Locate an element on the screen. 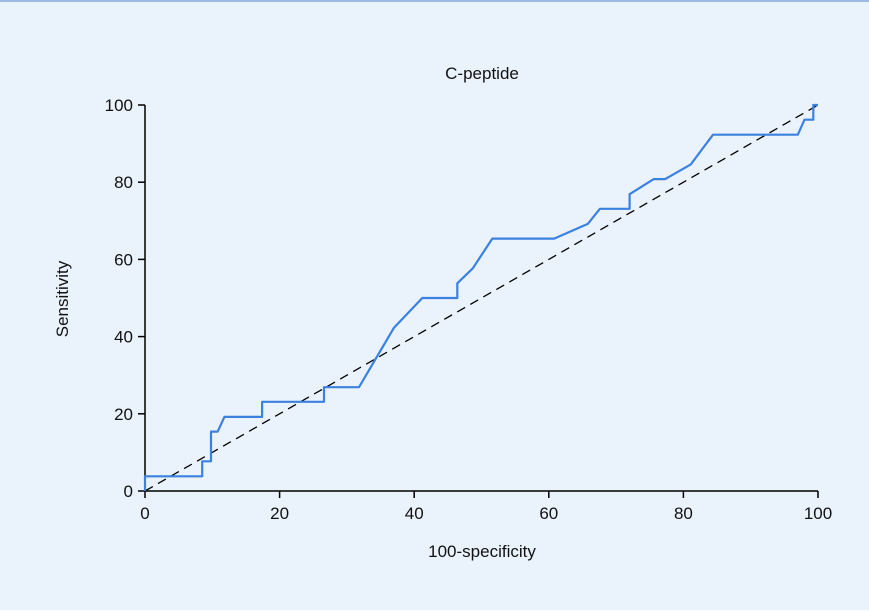 Image resolution: width=869 pixels, height=612 pixels. x-tick-label: 60 is located at coordinates (548, 513).